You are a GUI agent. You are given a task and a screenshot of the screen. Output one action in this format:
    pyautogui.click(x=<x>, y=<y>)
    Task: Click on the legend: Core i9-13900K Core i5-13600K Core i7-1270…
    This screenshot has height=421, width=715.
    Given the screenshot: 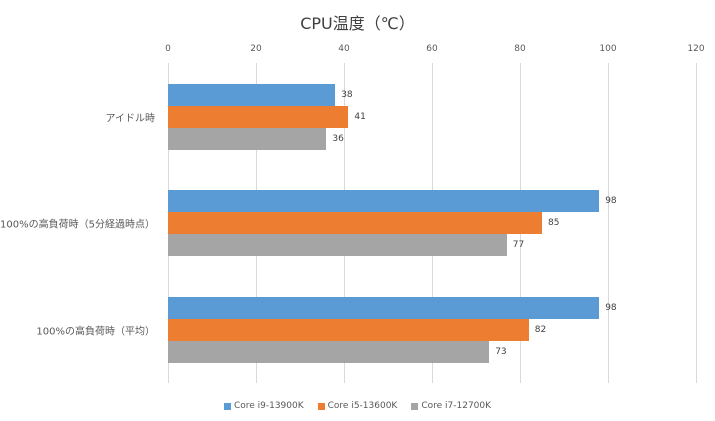 What is the action you would take?
    pyautogui.click(x=357, y=406)
    